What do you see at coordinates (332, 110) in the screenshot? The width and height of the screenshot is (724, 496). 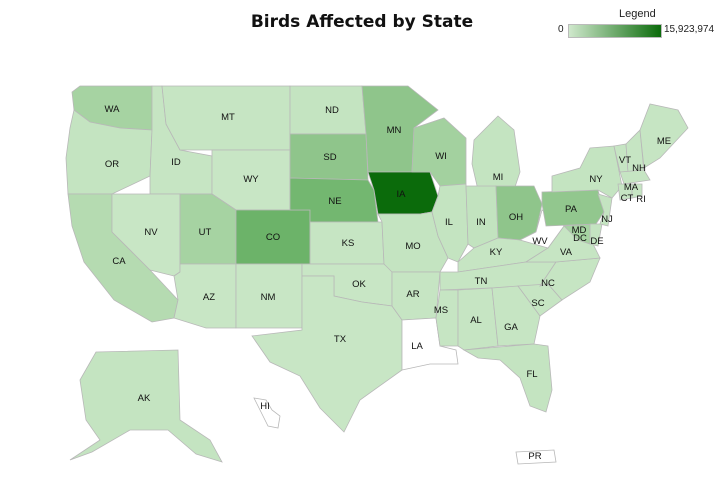 I see `state-label-nd: ND` at bounding box center [332, 110].